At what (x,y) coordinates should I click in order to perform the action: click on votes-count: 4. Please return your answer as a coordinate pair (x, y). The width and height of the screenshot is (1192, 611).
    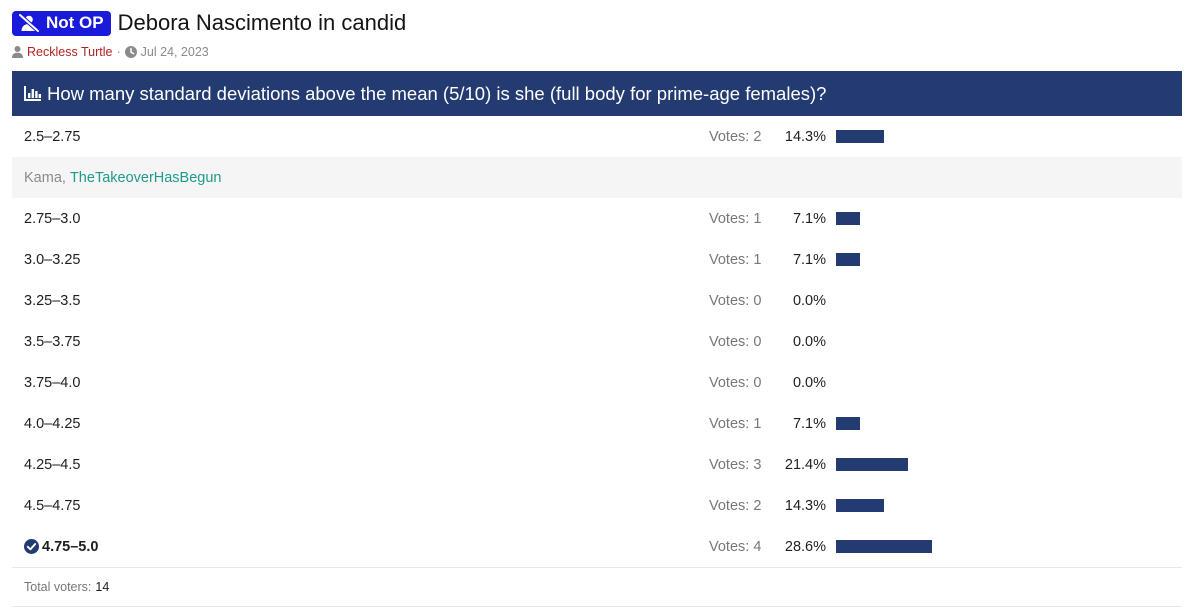
    Looking at the image, I should click on (757, 546).